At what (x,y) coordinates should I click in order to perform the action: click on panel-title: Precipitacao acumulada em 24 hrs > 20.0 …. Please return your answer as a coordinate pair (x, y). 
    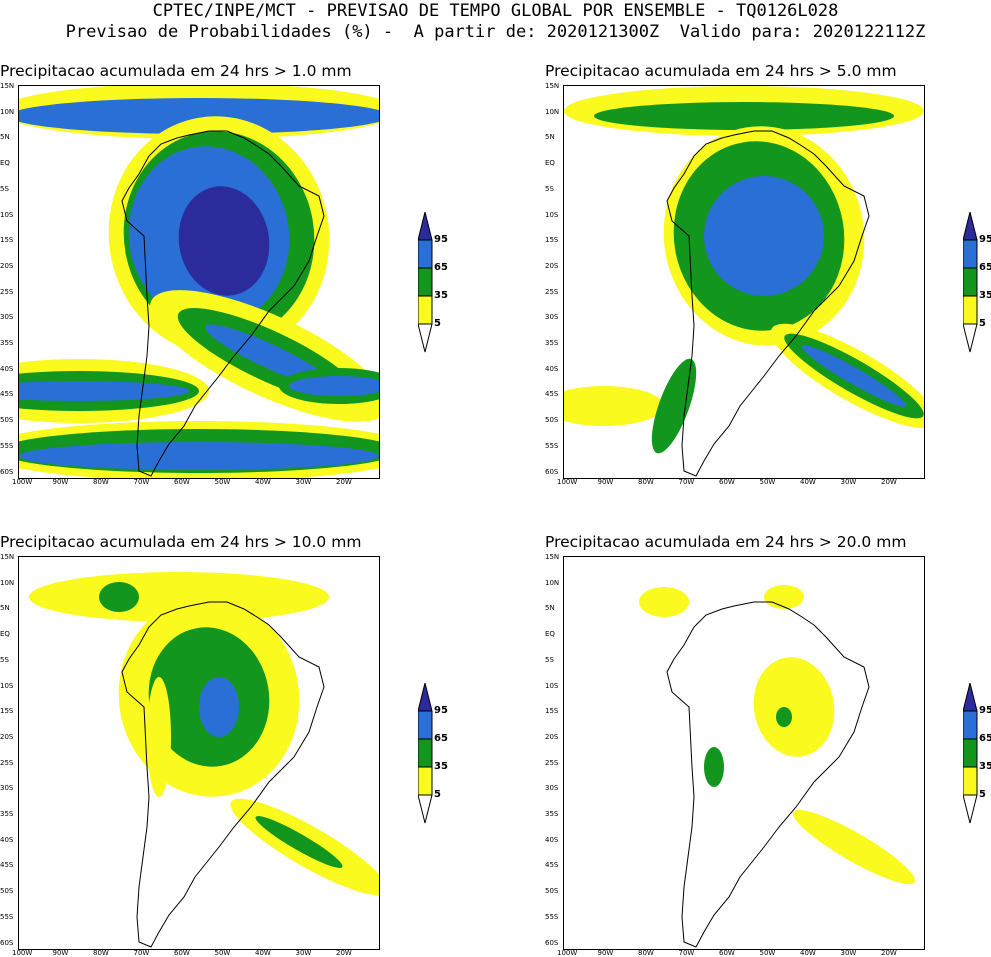
    Looking at the image, I should click on (726, 542).